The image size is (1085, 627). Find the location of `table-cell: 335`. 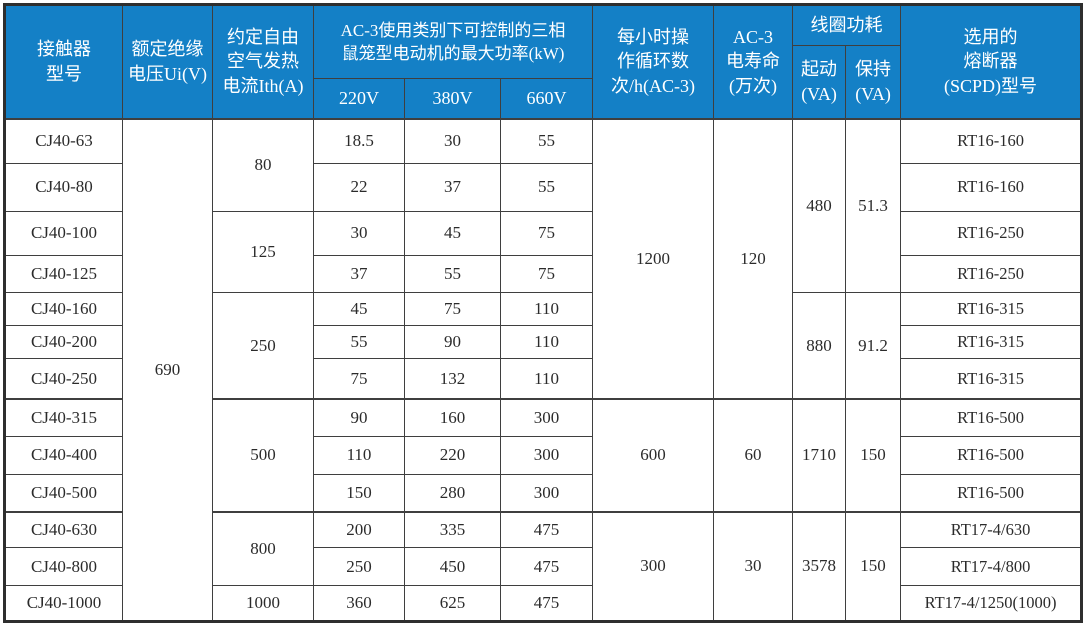

table-cell: 335 is located at coordinates (452, 529).